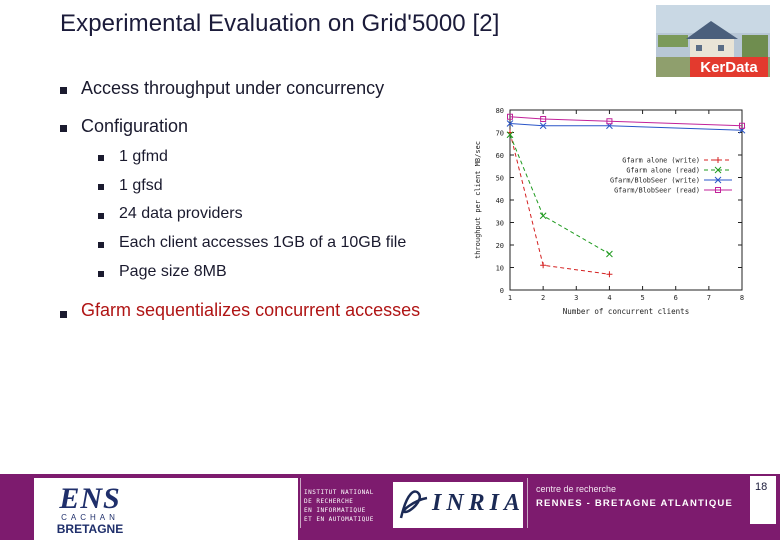 The width and height of the screenshot is (780, 545). Describe the element at coordinates (676, 298) in the screenshot. I see `x-tick-label: 6` at that location.